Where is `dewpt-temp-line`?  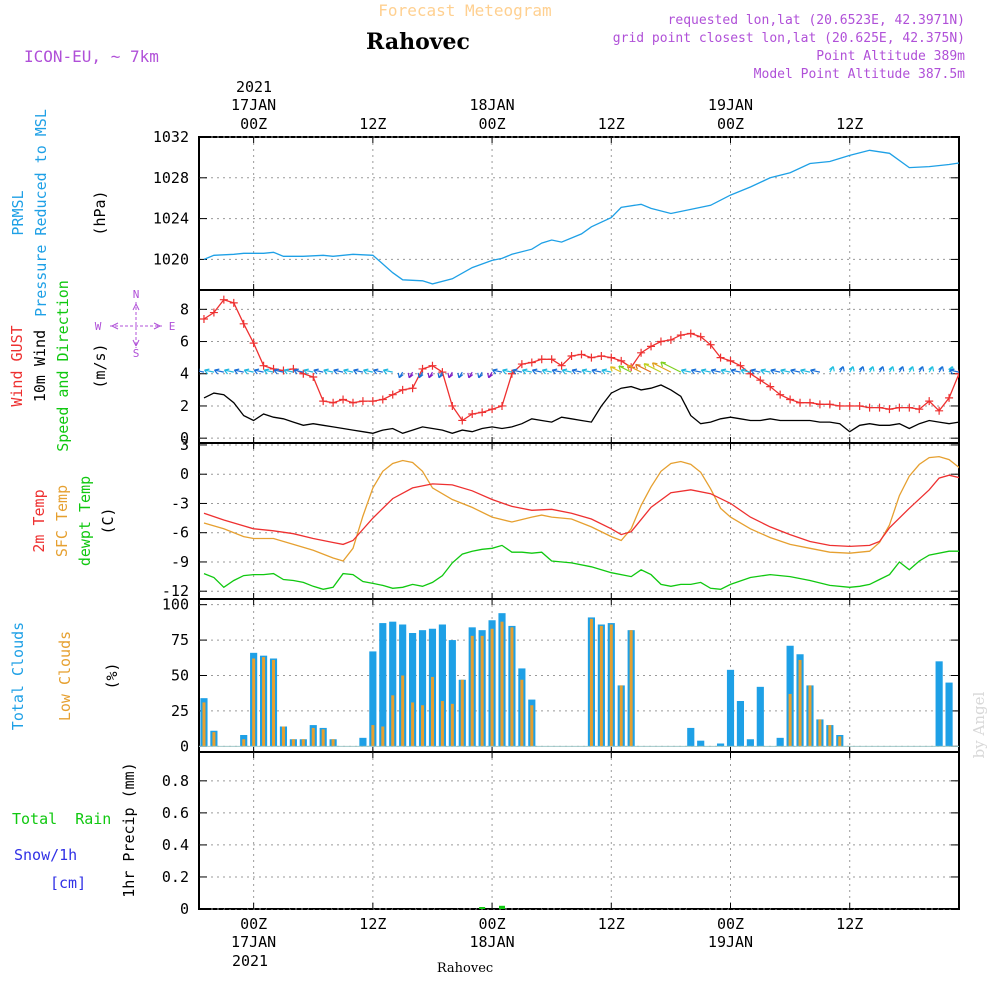 dewpt-temp-line is located at coordinates (581, 567).